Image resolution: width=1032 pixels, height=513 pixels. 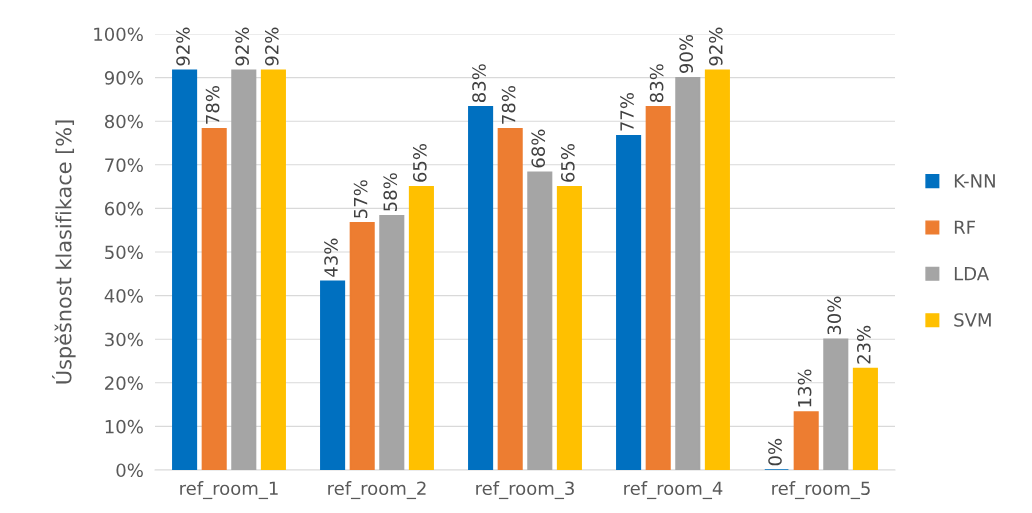 I want to click on data-label: 13%, so click(x=804, y=388).